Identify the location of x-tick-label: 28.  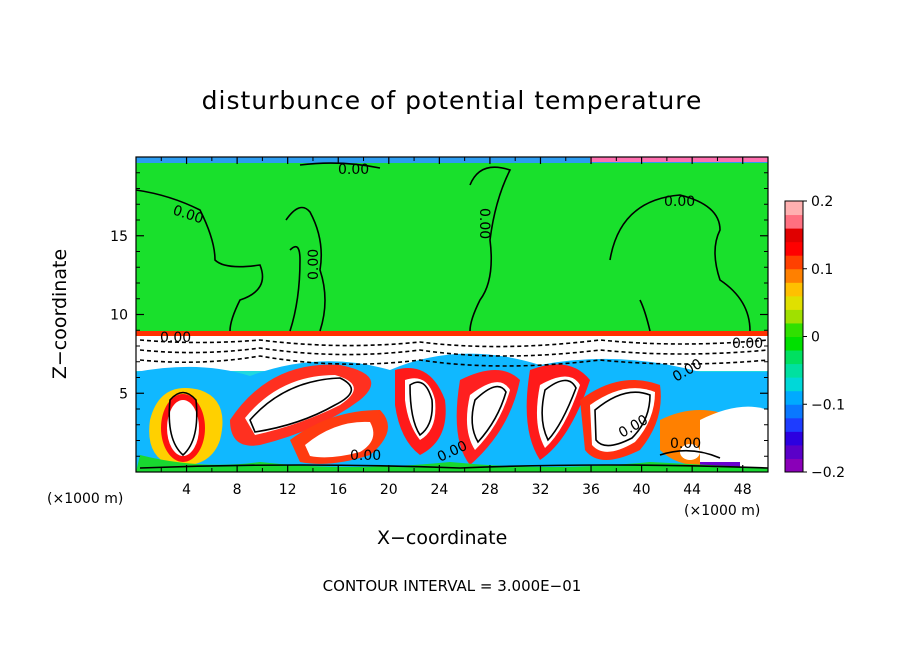
(490, 490).